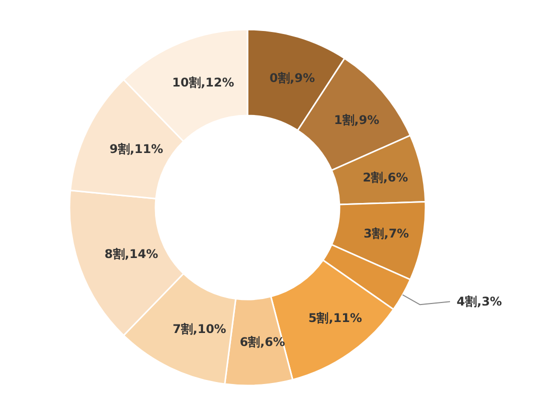 The height and width of the screenshot is (404, 538). I want to click on slice-label: 6割, so click(250, 342).